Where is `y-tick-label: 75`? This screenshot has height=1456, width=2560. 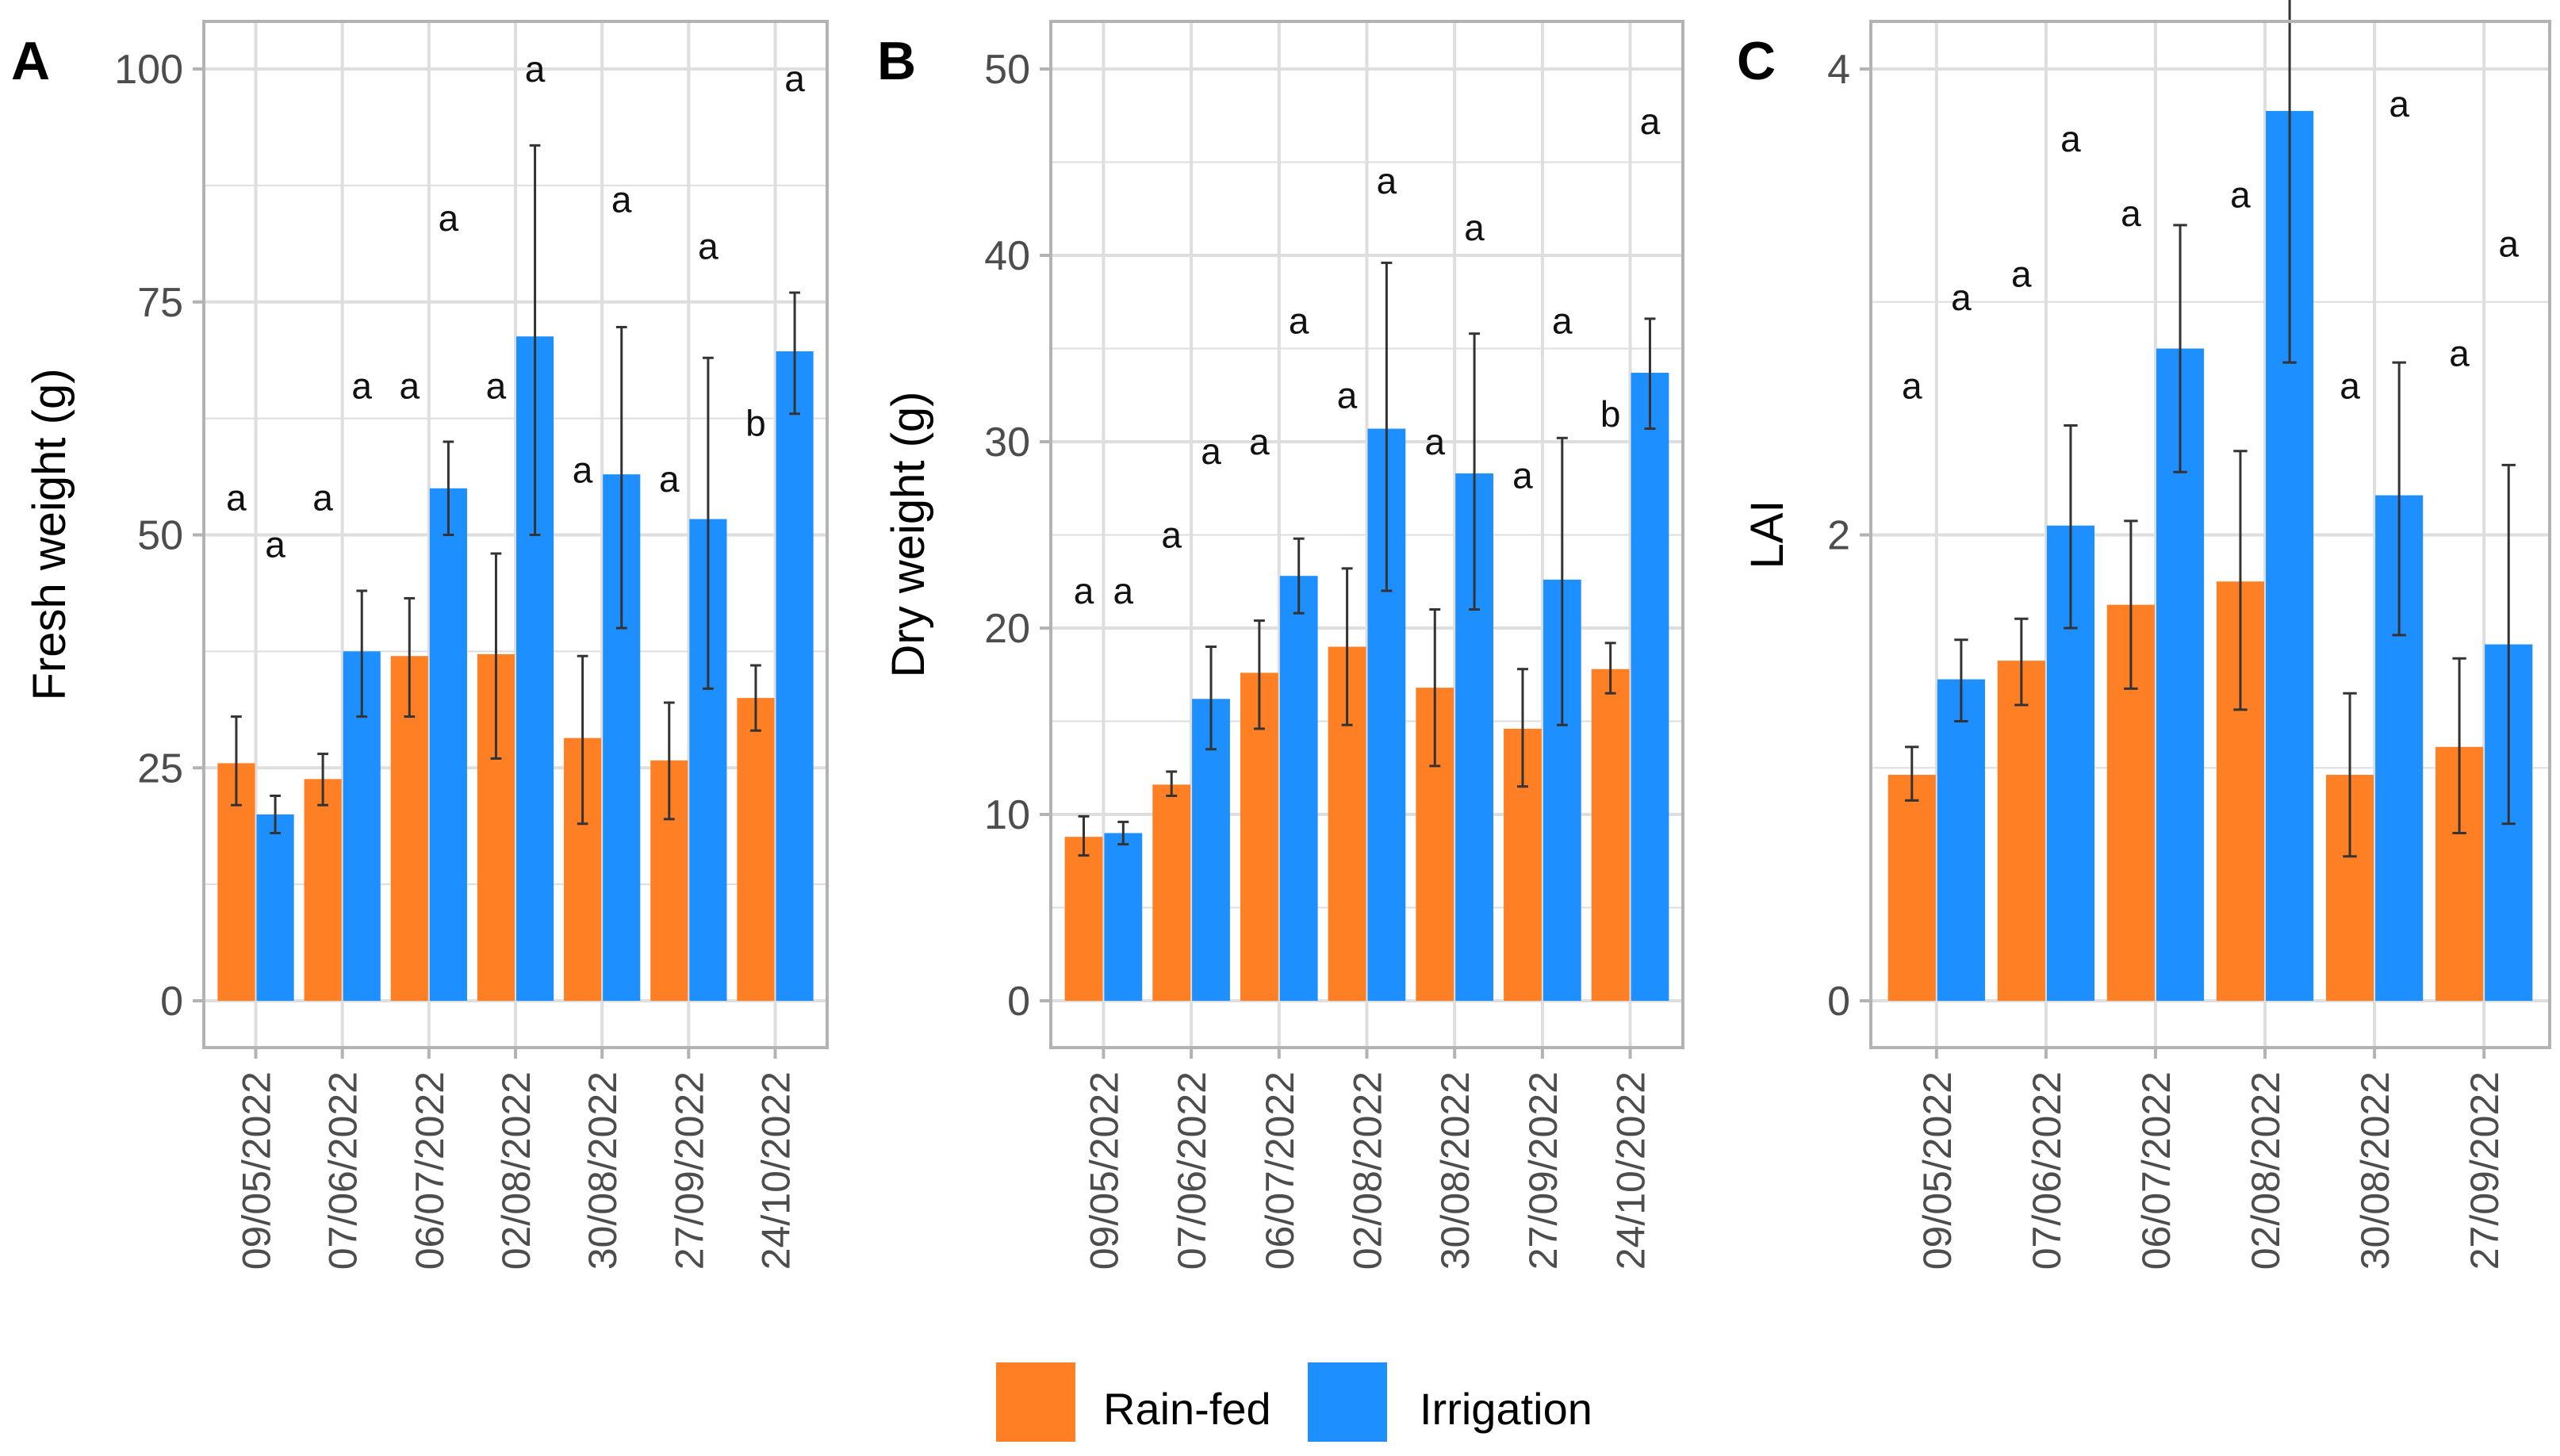
y-tick-label: 75 is located at coordinates (160, 303).